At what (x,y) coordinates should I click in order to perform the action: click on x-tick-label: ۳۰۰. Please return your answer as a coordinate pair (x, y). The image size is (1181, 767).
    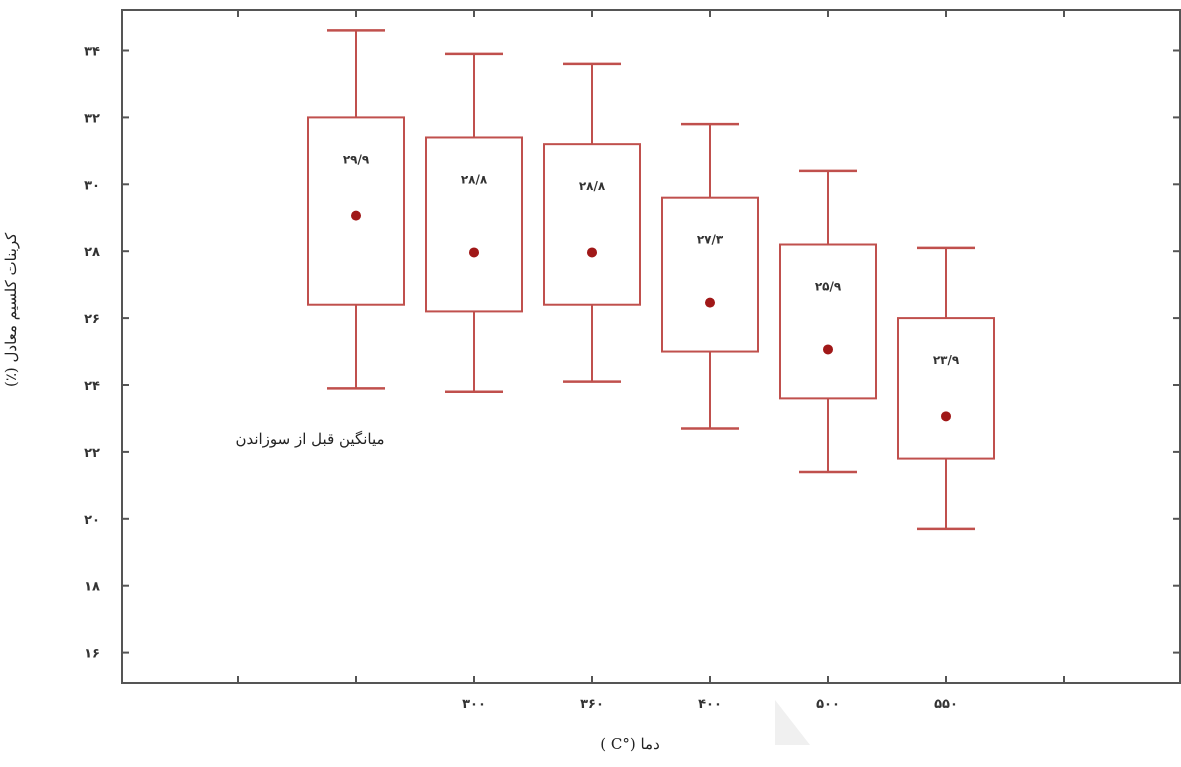
    Looking at the image, I should click on (474, 704).